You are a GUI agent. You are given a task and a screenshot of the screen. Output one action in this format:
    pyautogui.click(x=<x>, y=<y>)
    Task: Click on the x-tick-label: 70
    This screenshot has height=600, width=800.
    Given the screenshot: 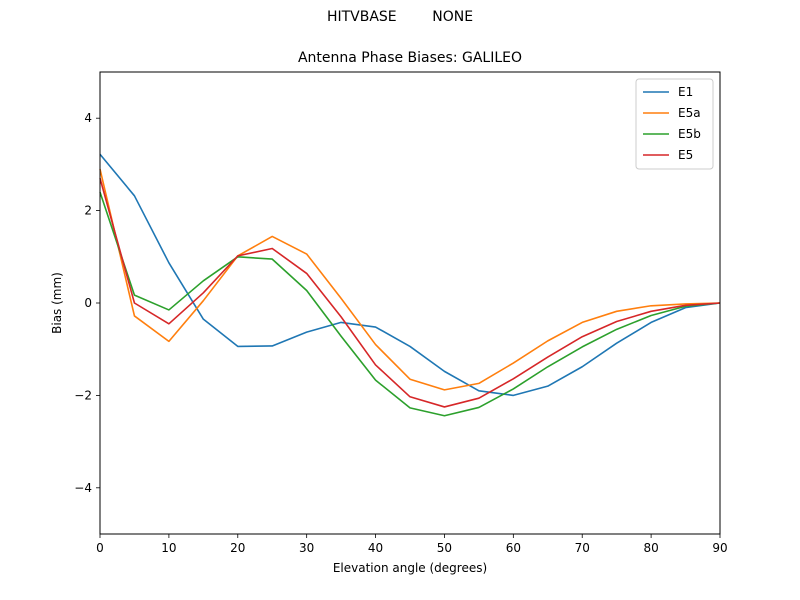 What is the action you would take?
    pyautogui.click(x=582, y=548)
    